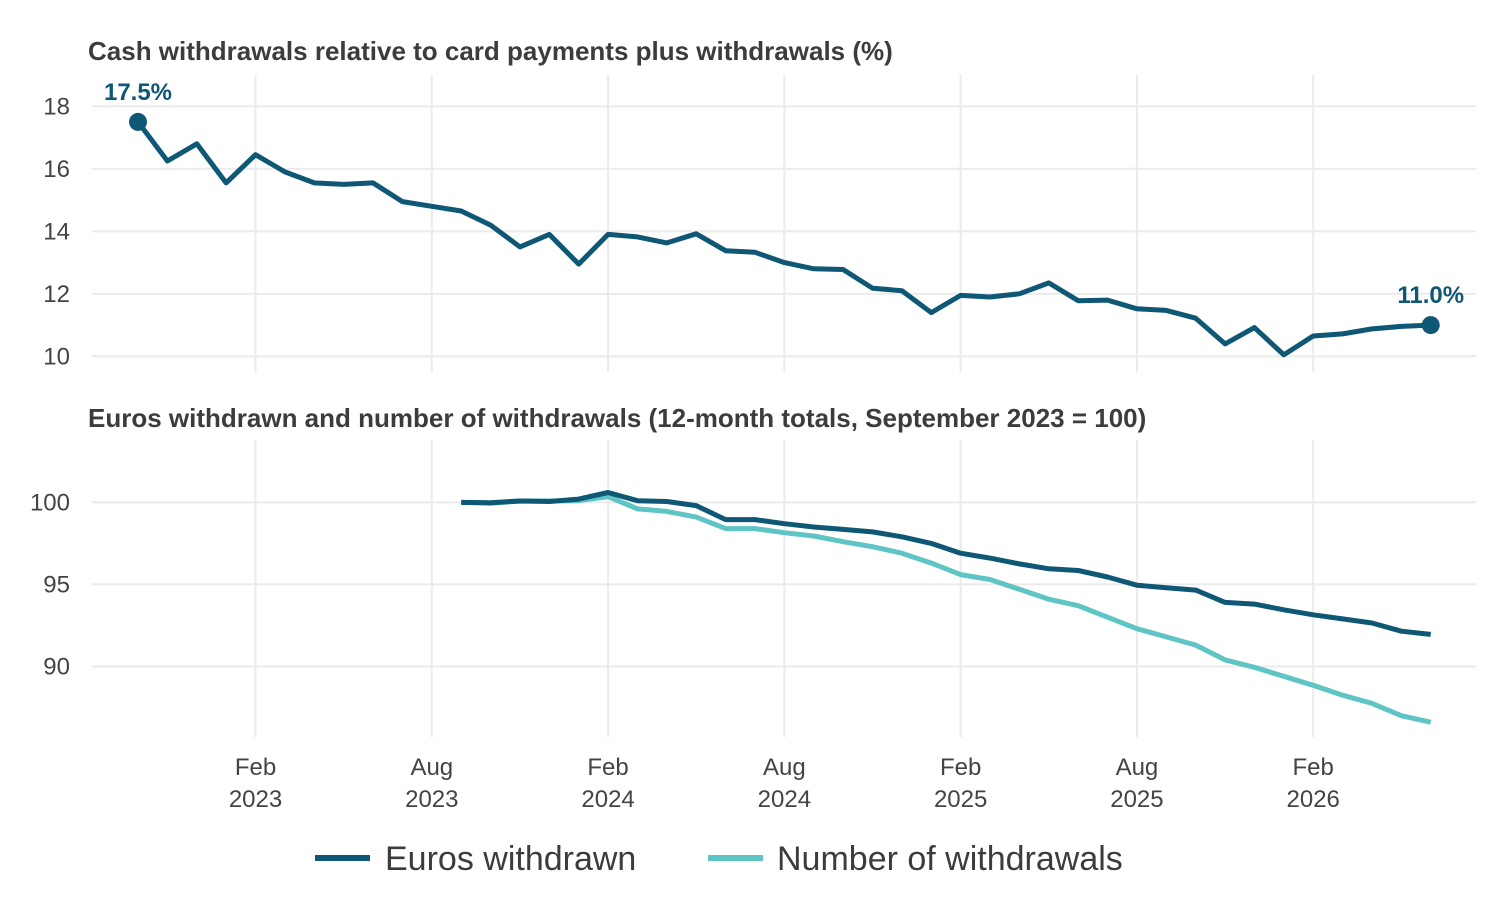 The width and height of the screenshot is (1510, 900). I want to click on series-line-euros-withdrawn, so click(946, 563).